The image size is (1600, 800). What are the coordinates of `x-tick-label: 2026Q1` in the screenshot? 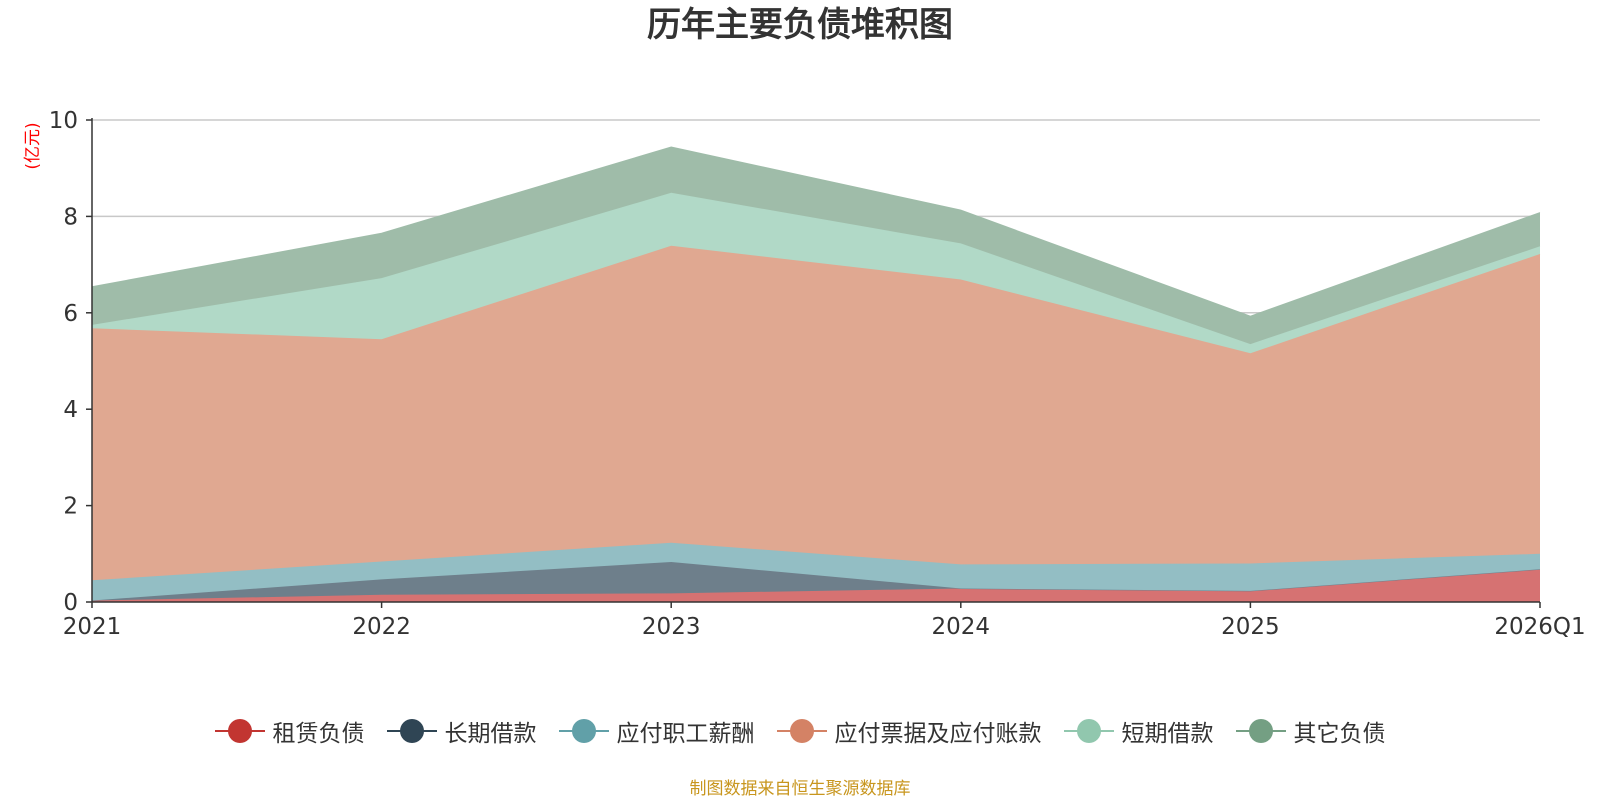 It's located at (1539, 627).